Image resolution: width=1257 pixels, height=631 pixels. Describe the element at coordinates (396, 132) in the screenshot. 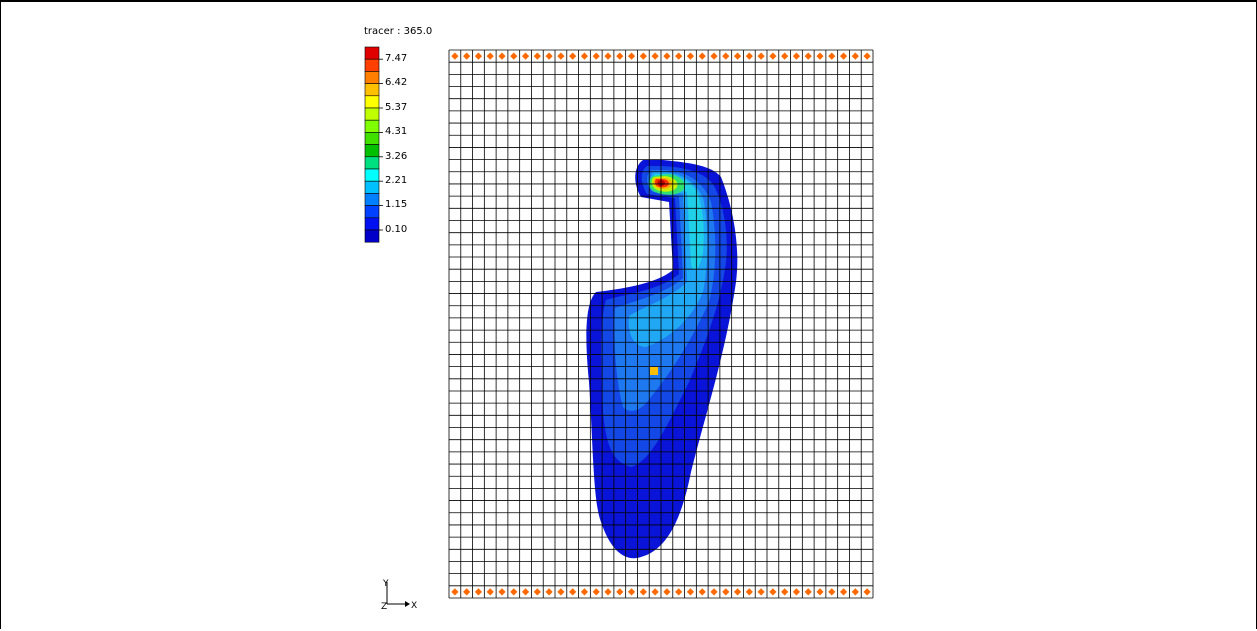

I see `legend-label: 4.31` at that location.